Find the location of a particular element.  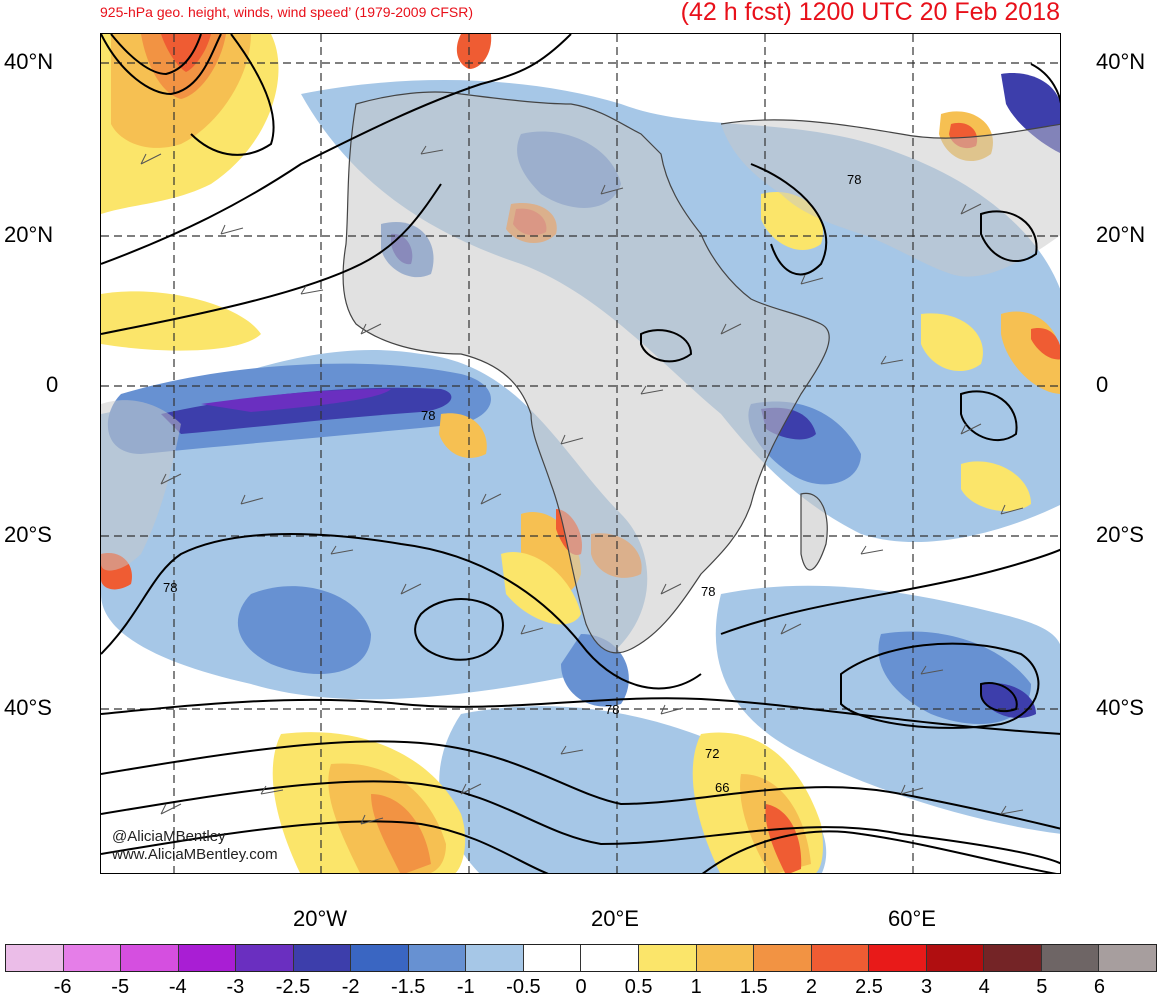

colorbar is located at coordinates (581, 958).